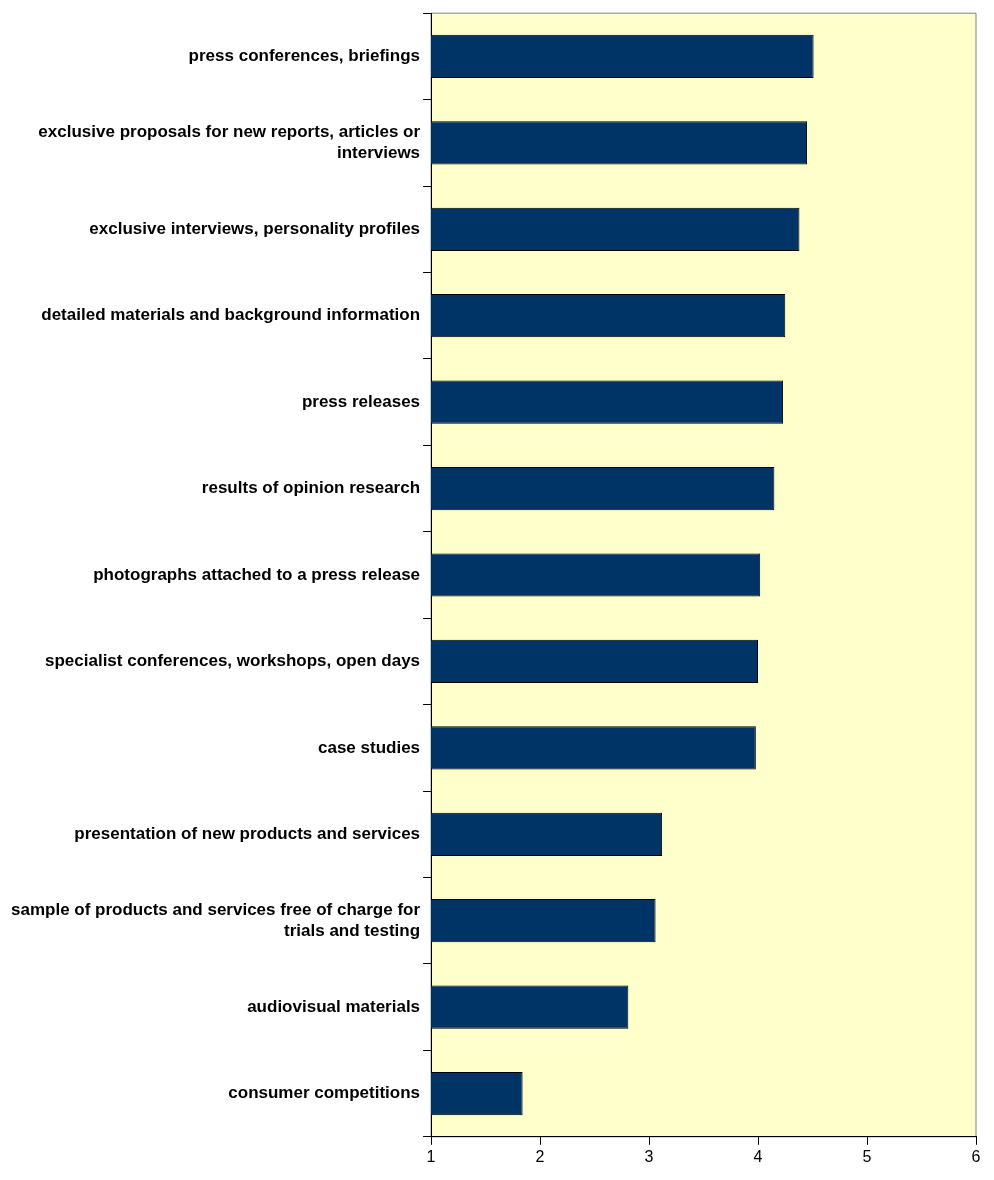 The image size is (994, 1180). Describe the element at coordinates (369, 747) in the screenshot. I see `y-tick-label: case studies` at that location.